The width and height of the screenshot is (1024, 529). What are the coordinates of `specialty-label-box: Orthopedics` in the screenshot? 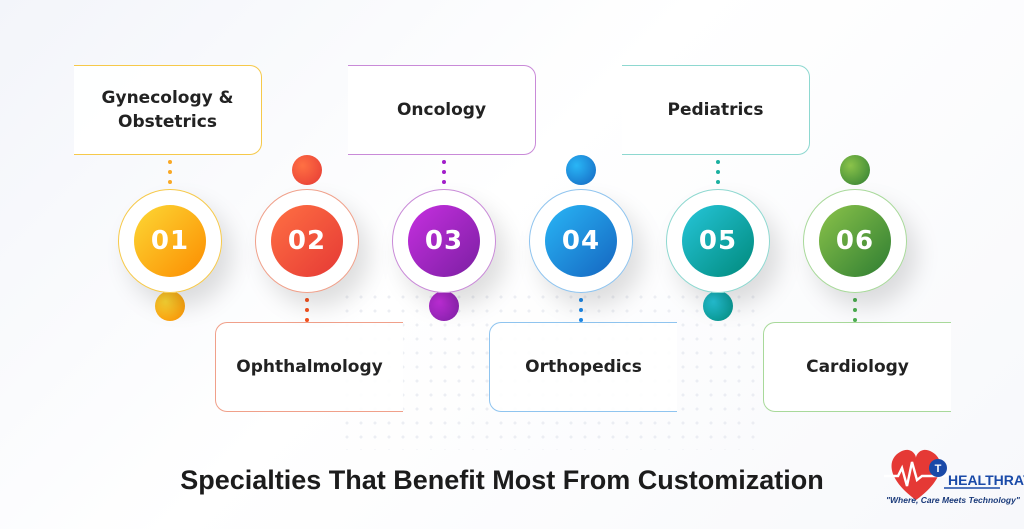 It's located at (583, 367).